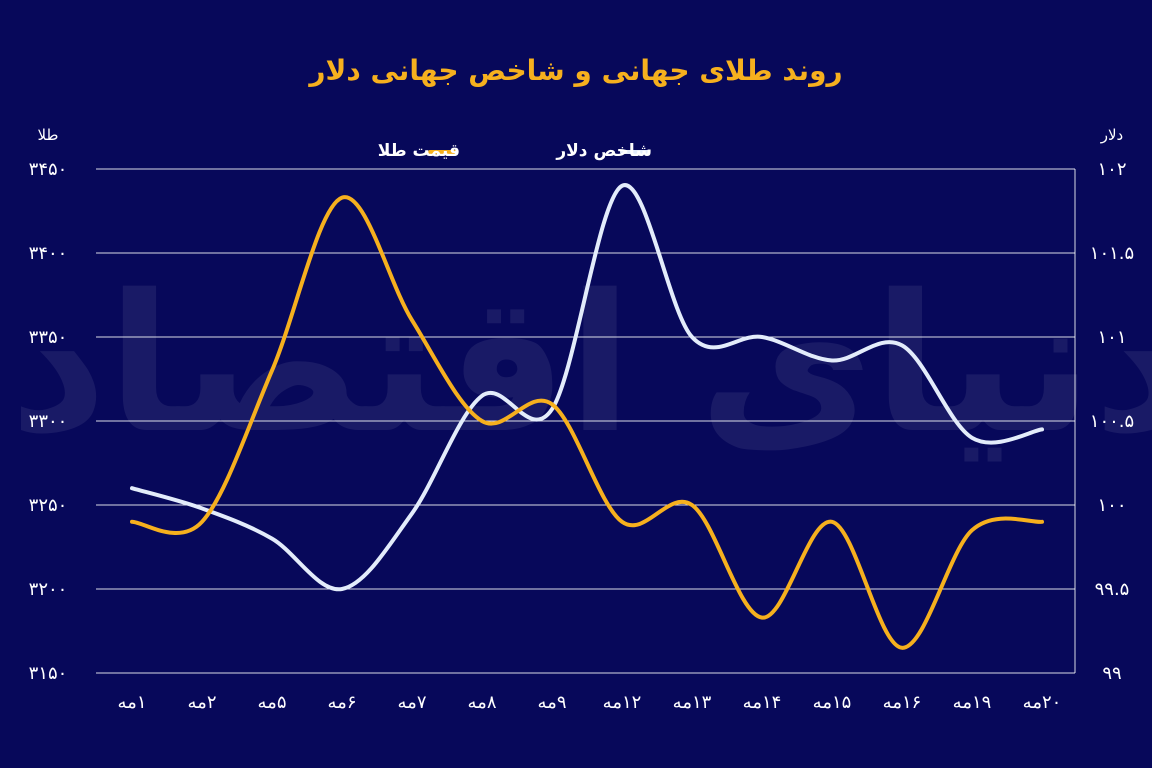 The image size is (1152, 768). What do you see at coordinates (48, 589) in the screenshot?
I see `y-left-tick-label: ۳۲۰۰` at bounding box center [48, 589].